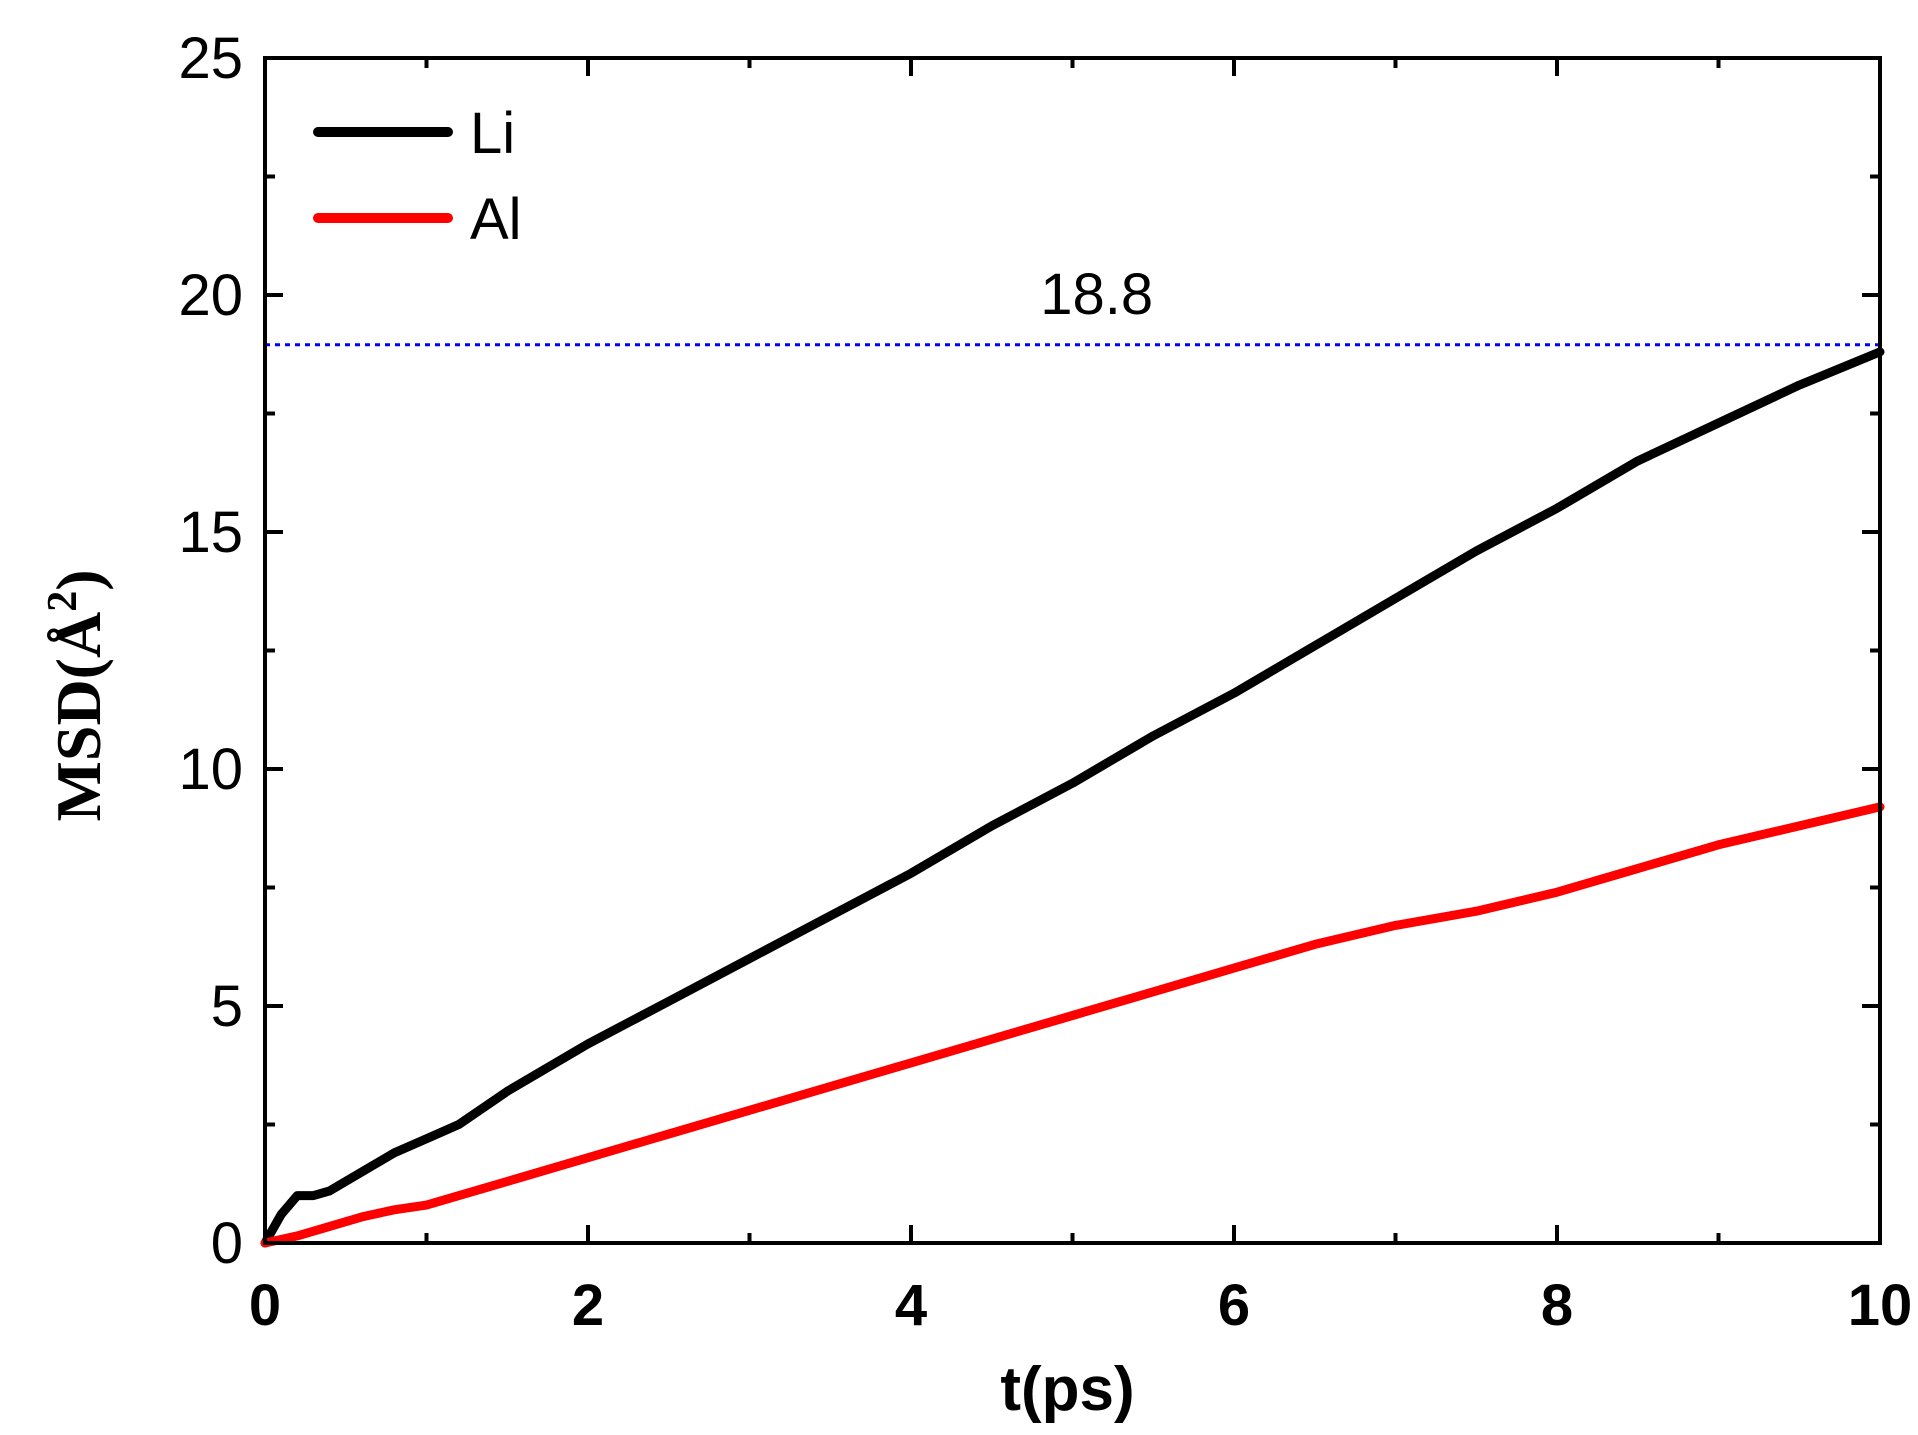 Image resolution: width=1918 pixels, height=1435 pixels. What do you see at coordinates (227, 1006) in the screenshot?
I see `y-tick-label: 5` at bounding box center [227, 1006].